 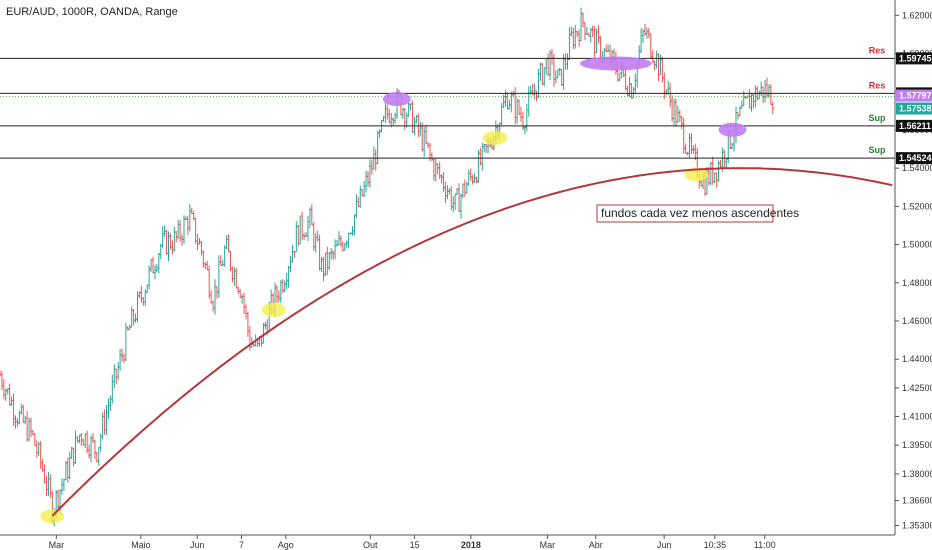 I want to click on price-tick-label: 1.35300, so click(x=917, y=525).